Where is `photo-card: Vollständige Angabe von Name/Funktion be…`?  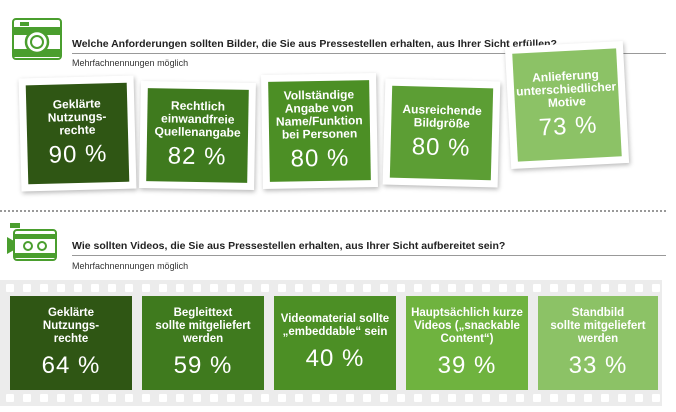 photo-card: Vollständige Angabe von Name/Funktion be… is located at coordinates (319, 131).